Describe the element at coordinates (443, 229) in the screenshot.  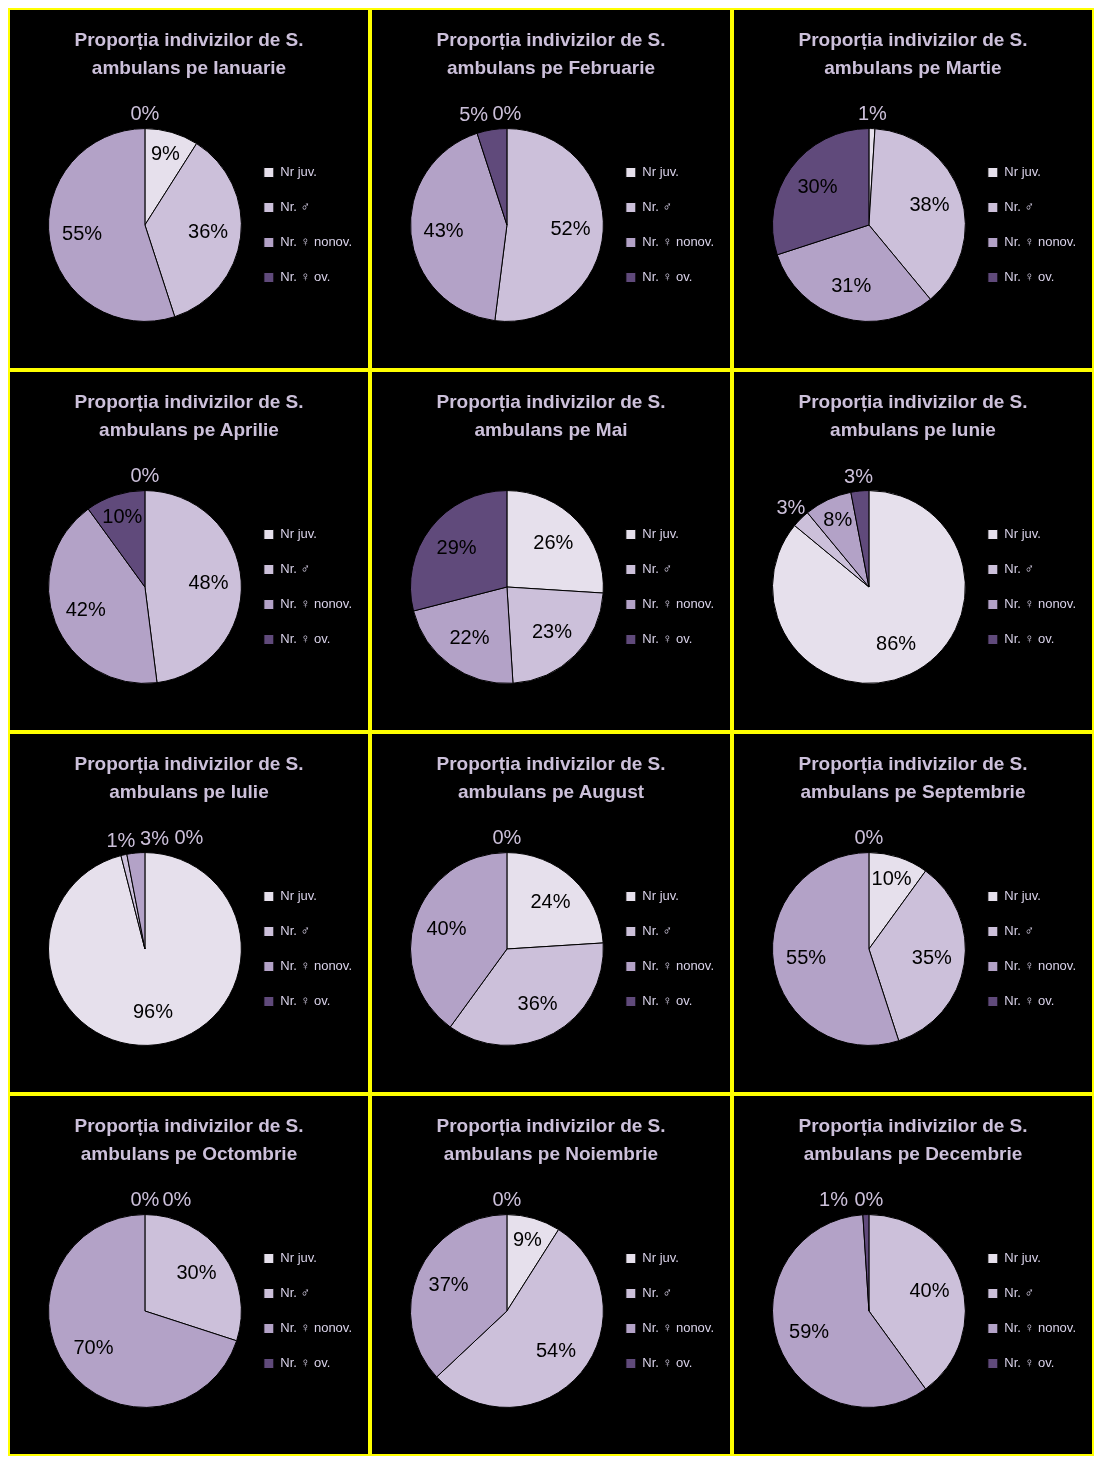
I see `data-label: 43%` at that location.